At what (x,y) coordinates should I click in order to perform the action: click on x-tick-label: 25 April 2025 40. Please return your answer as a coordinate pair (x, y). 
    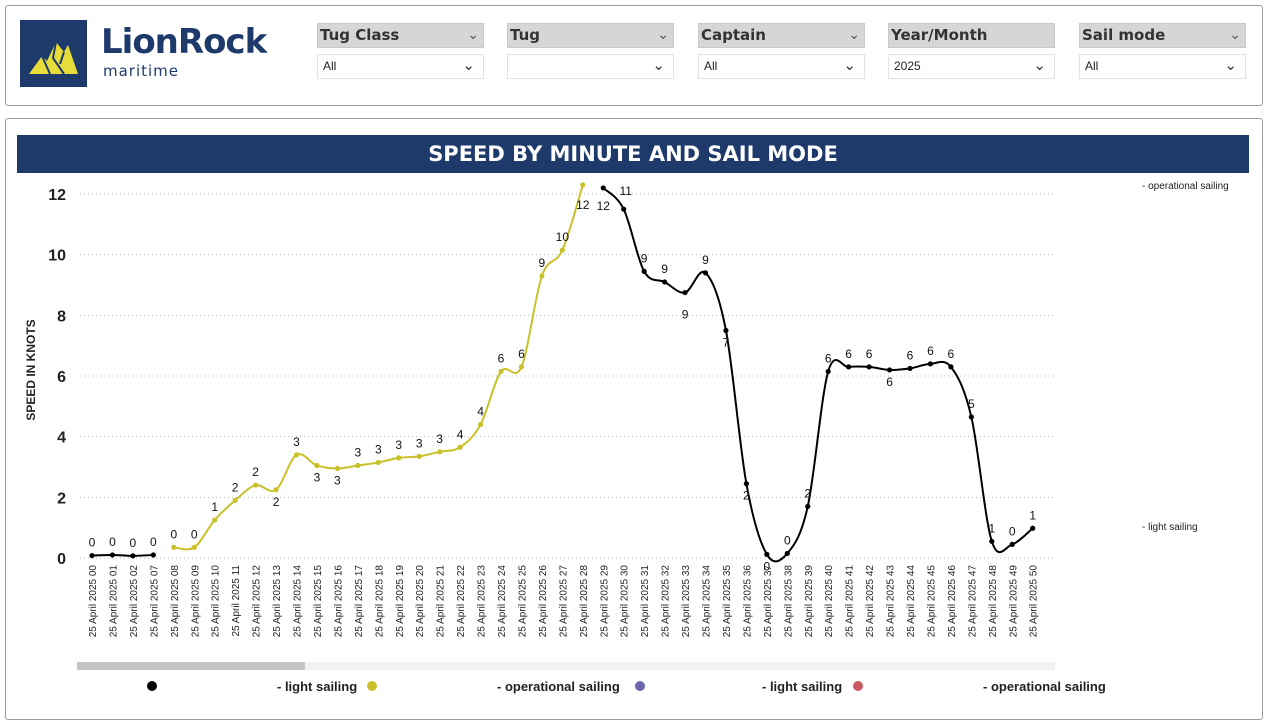
    Looking at the image, I should click on (829, 601).